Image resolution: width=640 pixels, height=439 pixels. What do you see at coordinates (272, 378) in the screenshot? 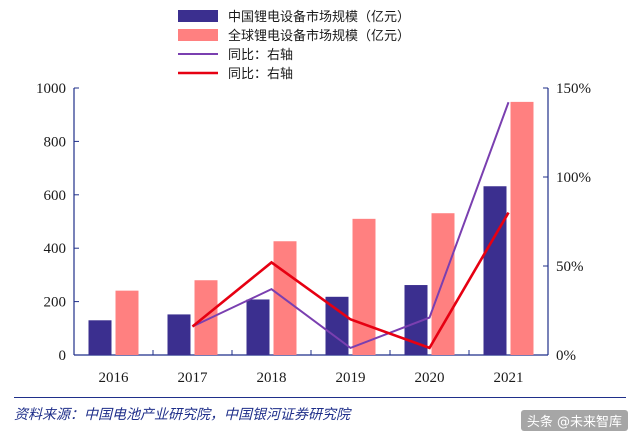
I see `x-tick-label: 2018` at bounding box center [272, 378].